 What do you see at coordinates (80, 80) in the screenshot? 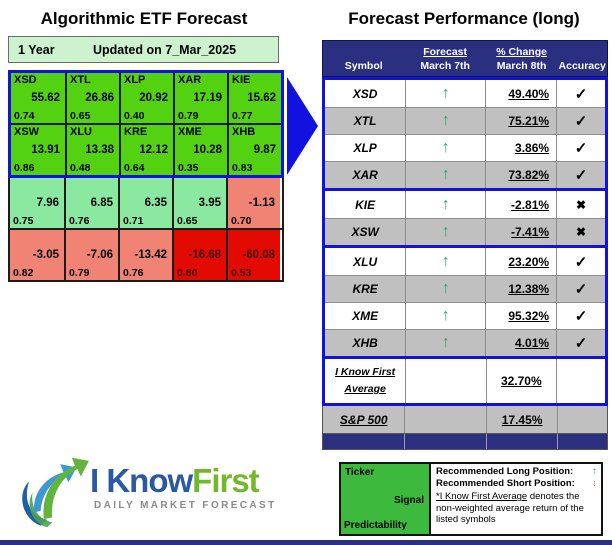
I see `cell-ticker: XTL` at bounding box center [80, 80].